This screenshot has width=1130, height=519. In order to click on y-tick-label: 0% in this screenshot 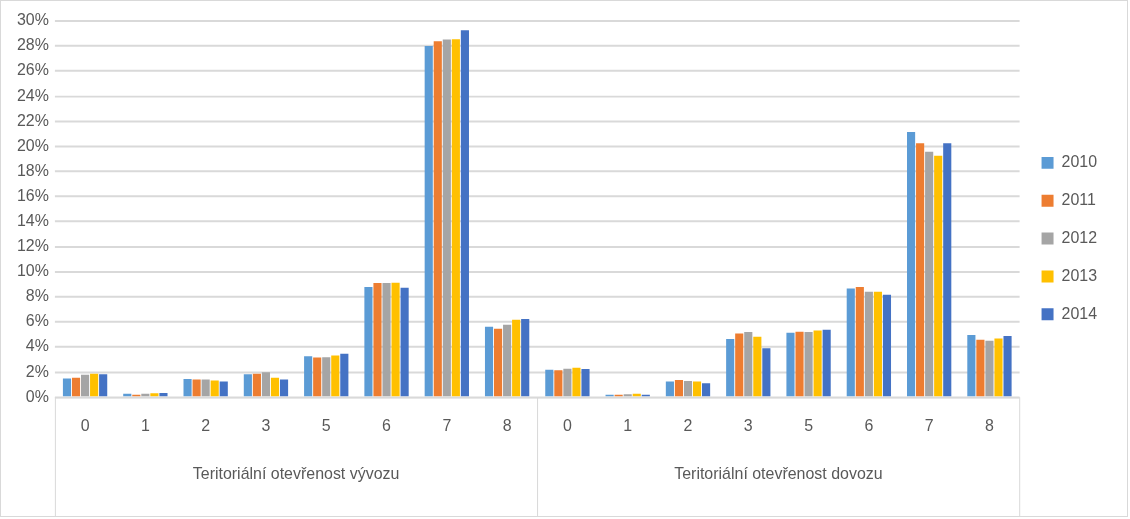, I will do `click(37, 396)`.